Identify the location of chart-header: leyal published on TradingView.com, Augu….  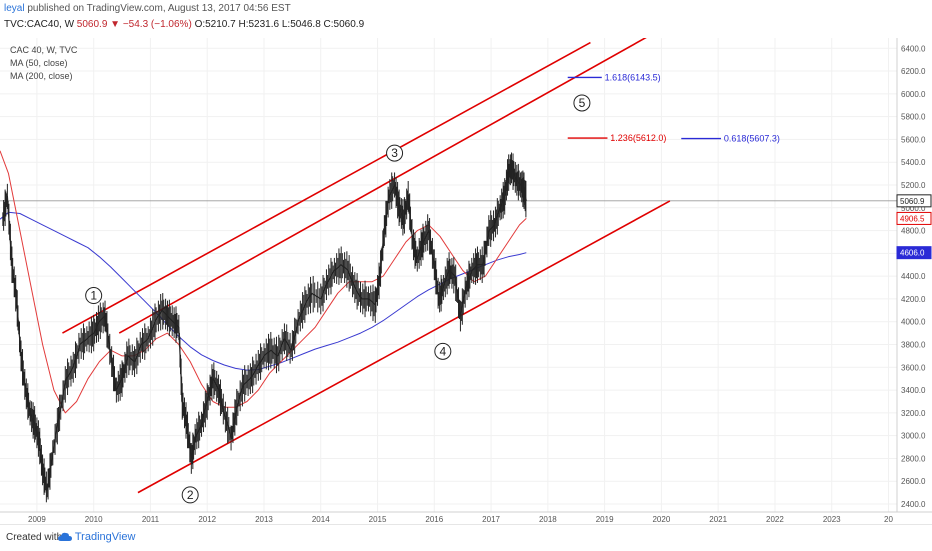
(466, 20).